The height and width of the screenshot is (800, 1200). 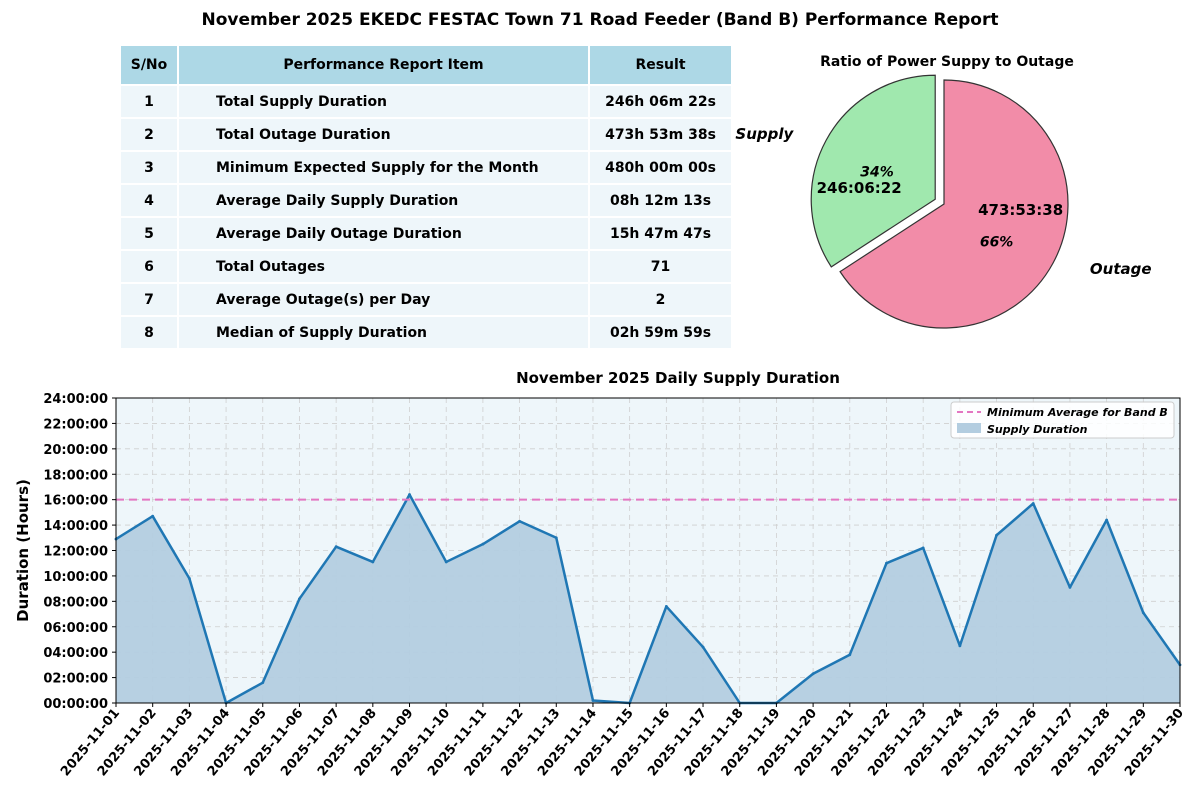 I want to click on pie-label-outage: Outage, so click(x=1121, y=269).